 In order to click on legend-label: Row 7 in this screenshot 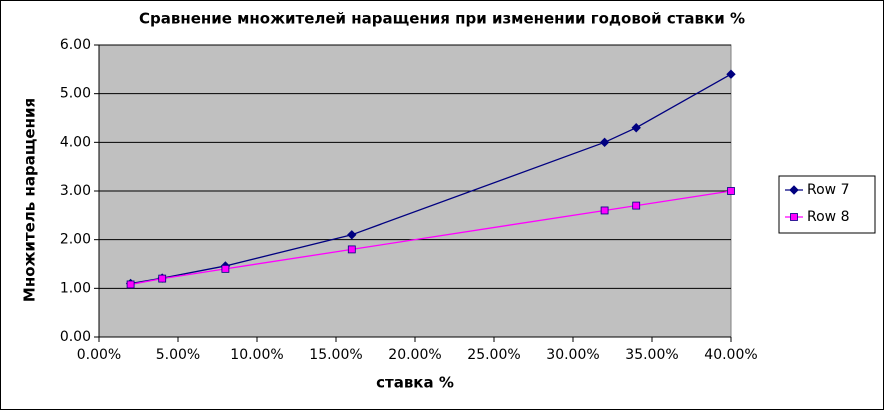, I will do `click(828, 190)`.